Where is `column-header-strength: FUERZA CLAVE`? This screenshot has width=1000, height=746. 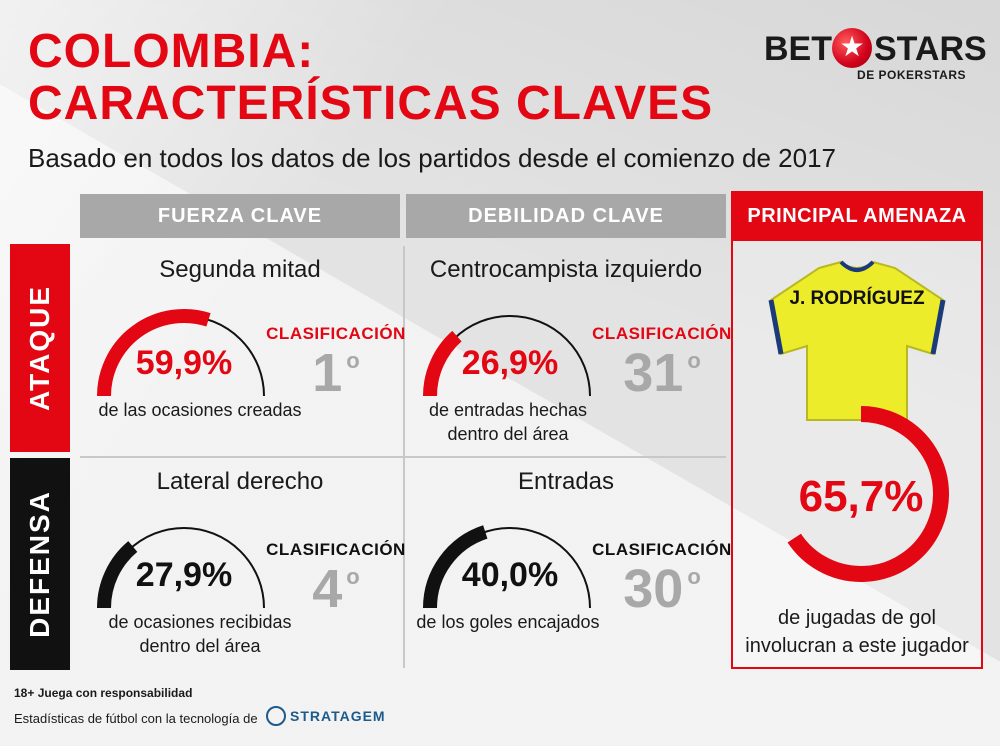 column-header-strength: FUERZA CLAVE is located at coordinates (240, 216).